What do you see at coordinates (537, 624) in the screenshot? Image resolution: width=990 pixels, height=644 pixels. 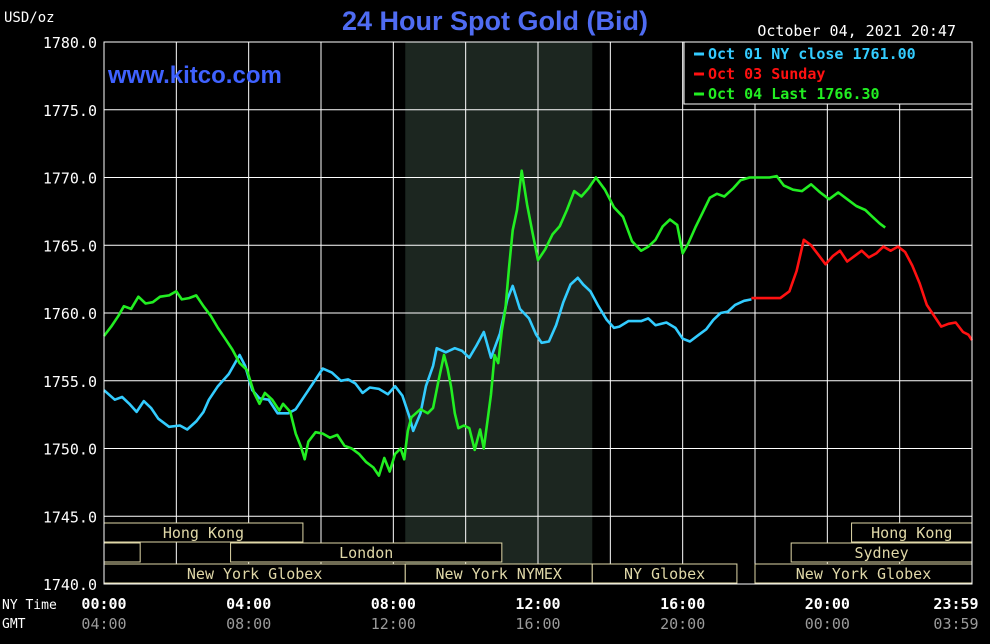 I see `x-tick-label-gmt: 16:00` at bounding box center [537, 624].